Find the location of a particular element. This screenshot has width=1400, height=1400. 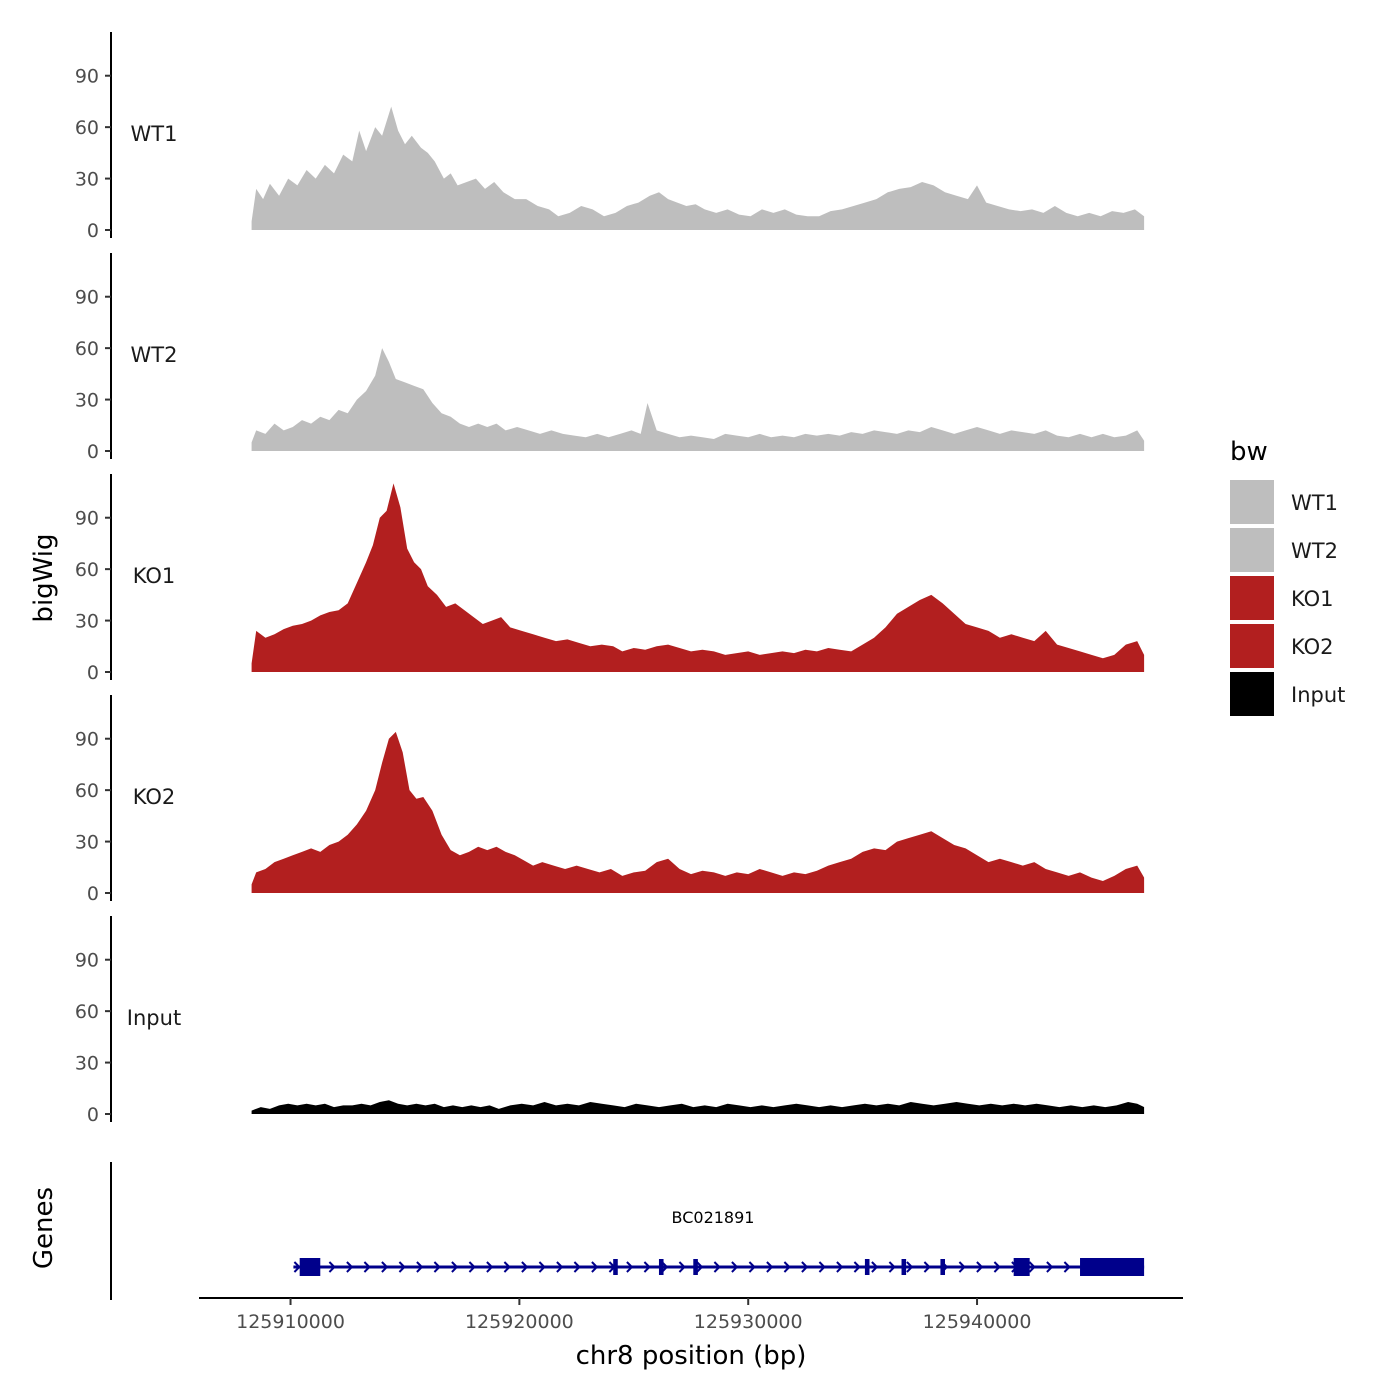

track-label-ko1: KO1 is located at coordinates (154, 576).